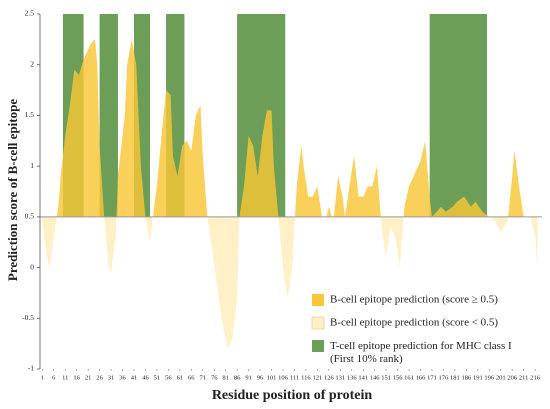  Describe the element at coordinates (54, 377) in the screenshot. I see `x-tick-label: 6` at that location.